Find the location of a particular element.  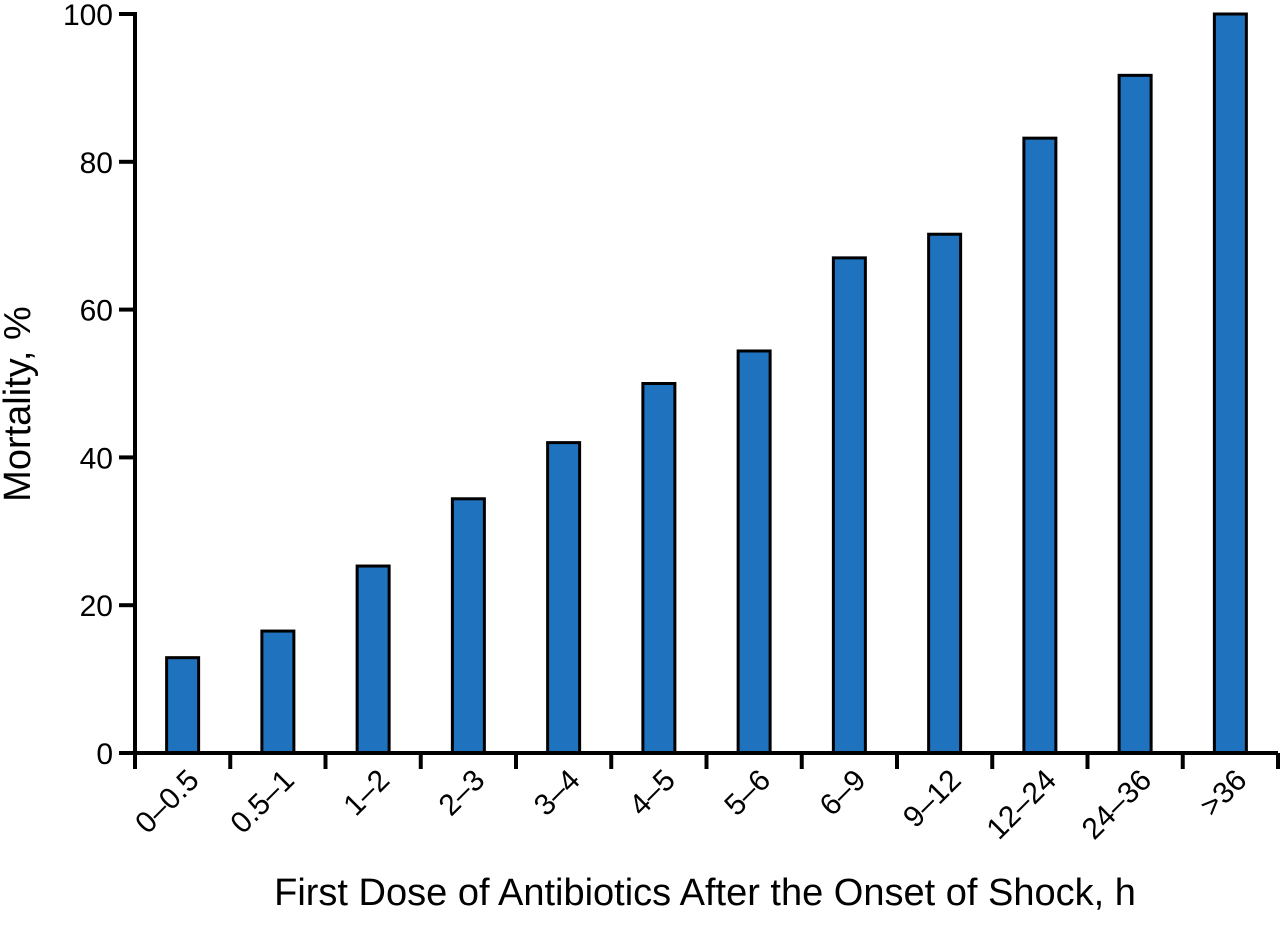

x-tick-label: 2–3 is located at coordinates (462, 793).